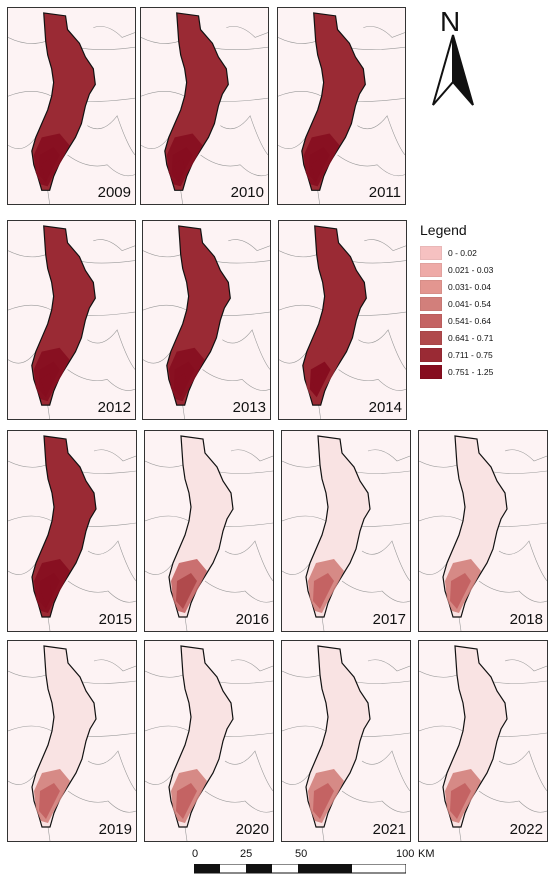  I want to click on map-panel: 2016, so click(209, 531).